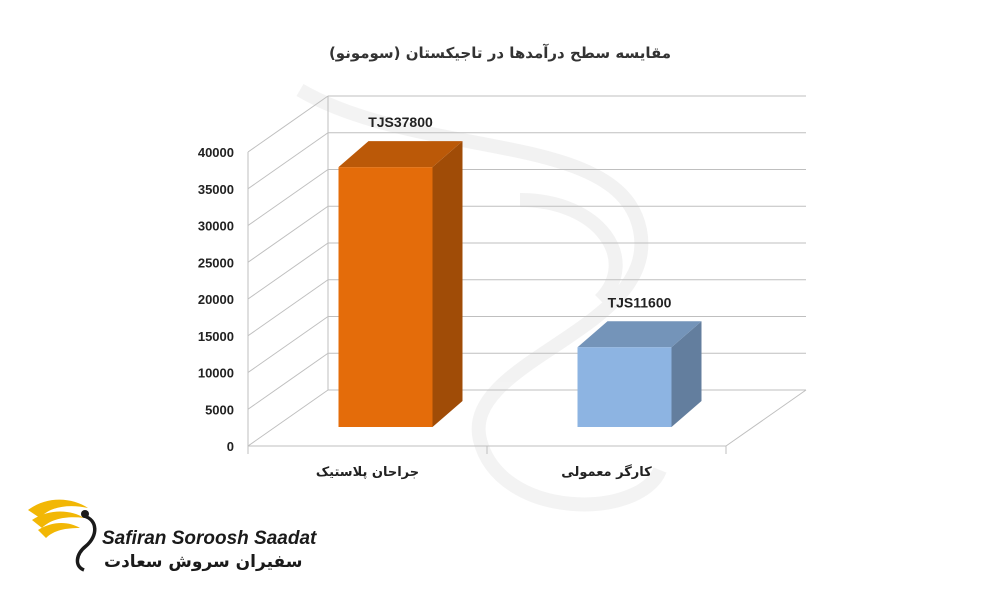 The image size is (1000, 600). I want to click on x-axis-categories: جراحان پلاستیک کارگر معمولی, so click(484, 472).